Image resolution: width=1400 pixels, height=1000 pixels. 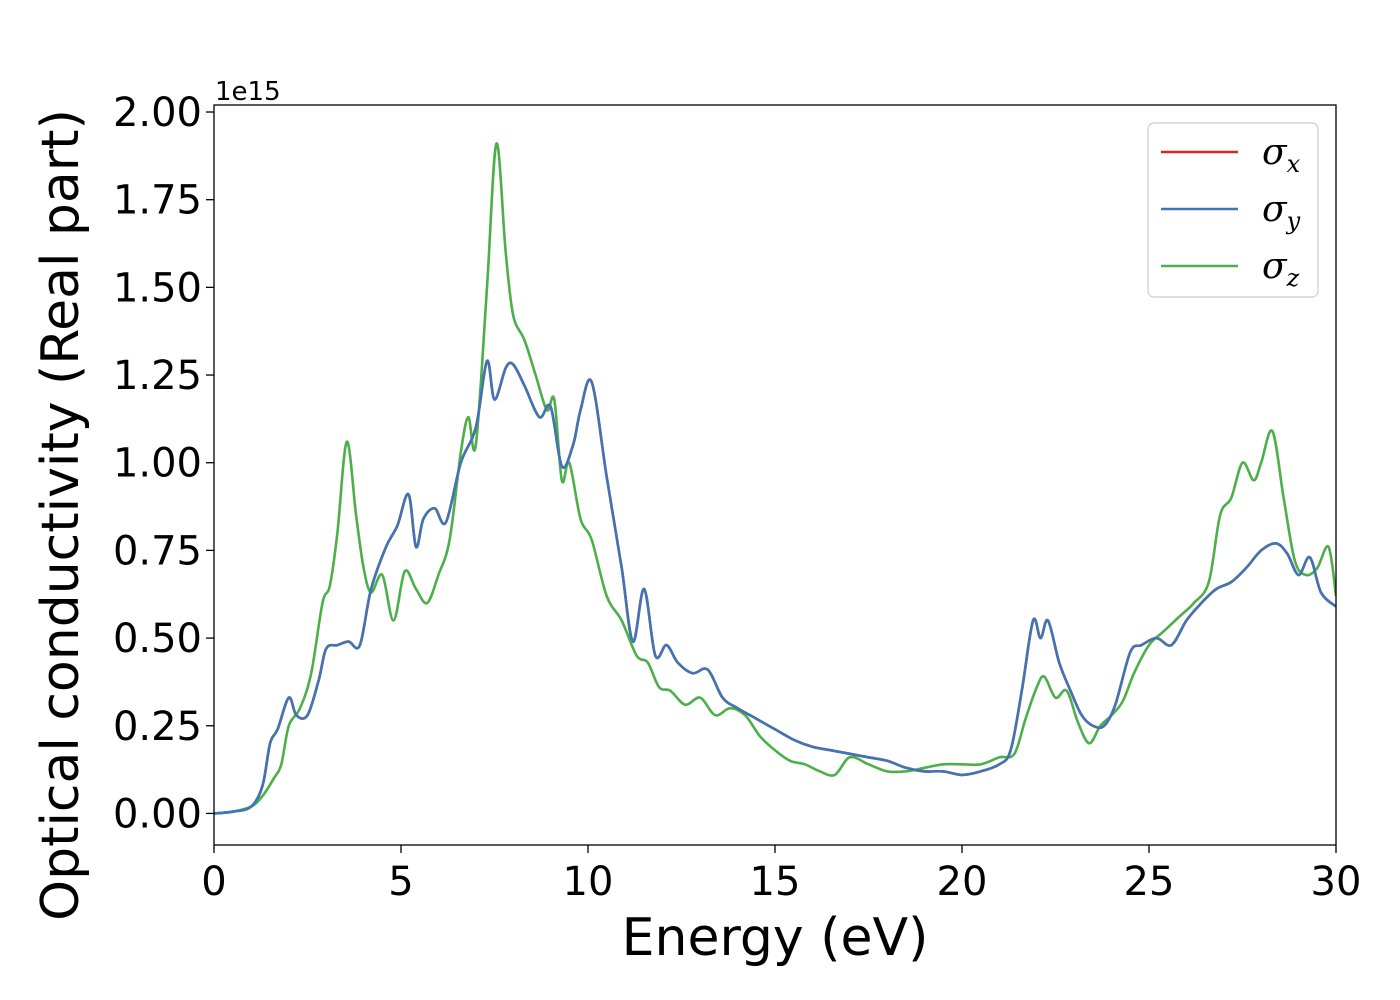 What do you see at coordinates (775, 938) in the screenshot?
I see `x-axis-title: Energy (eV)` at bounding box center [775, 938].